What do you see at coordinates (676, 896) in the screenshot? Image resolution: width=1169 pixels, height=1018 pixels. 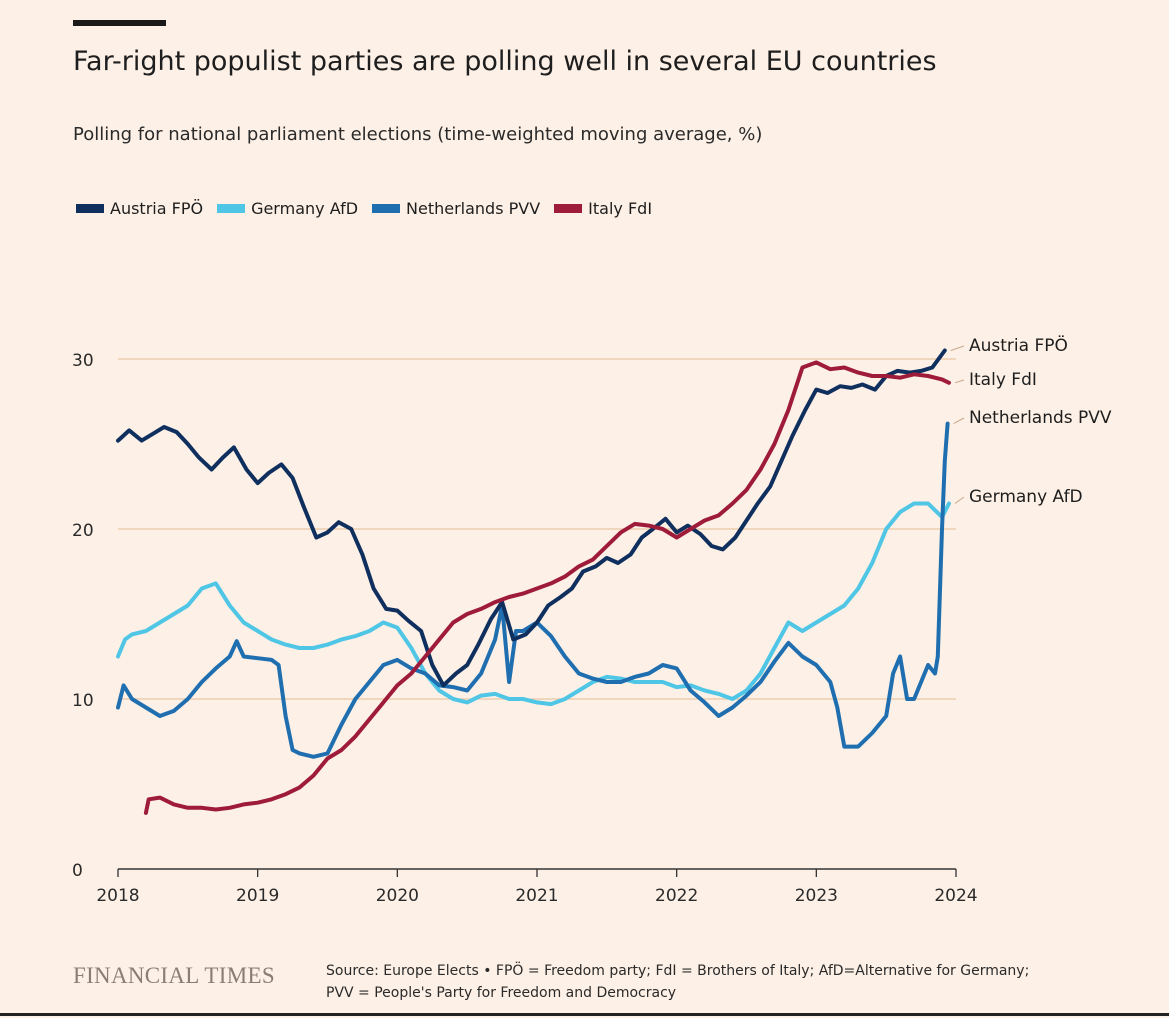 I see `x-tick-label: 2022` at bounding box center [676, 896].